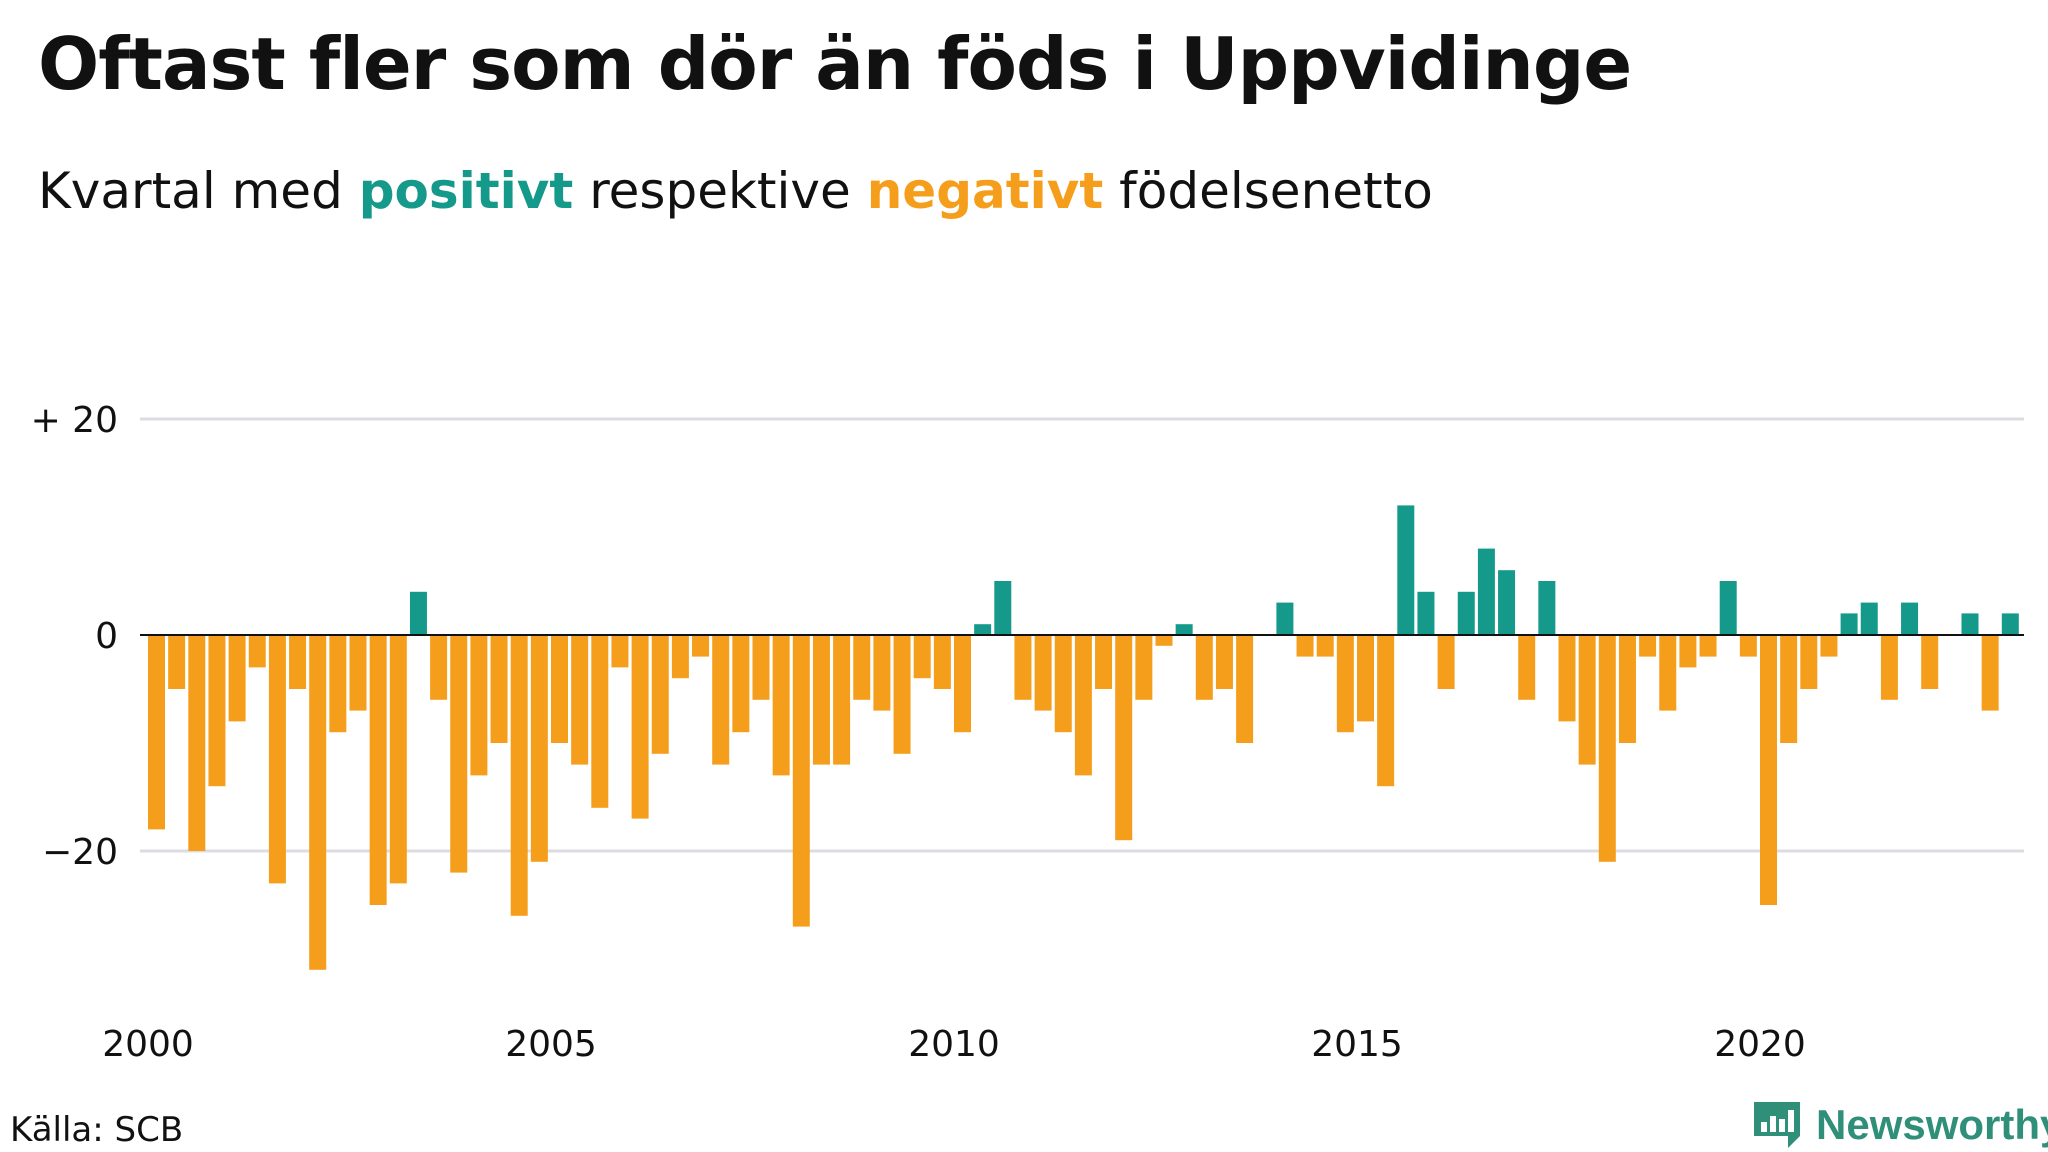 The image size is (2048, 1152). Describe the element at coordinates (74, 420) in the screenshot. I see `y-tick-label: + 20` at that location.